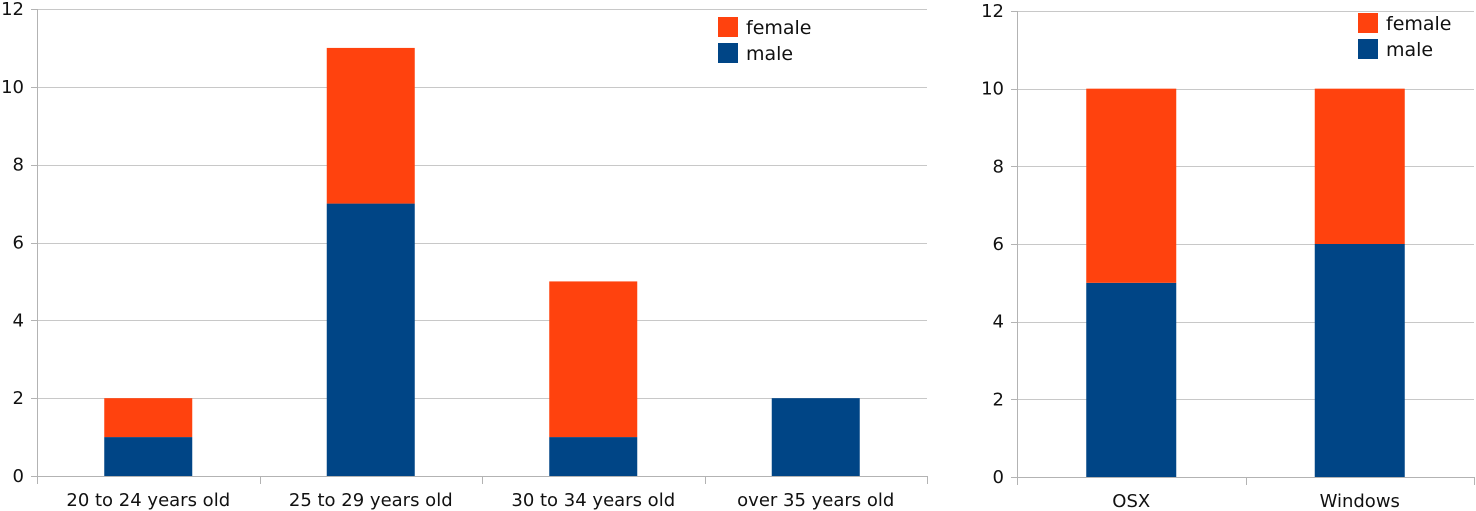 The height and width of the screenshot is (511, 1476). I want to click on bar-male-windows, so click(1359, 360).